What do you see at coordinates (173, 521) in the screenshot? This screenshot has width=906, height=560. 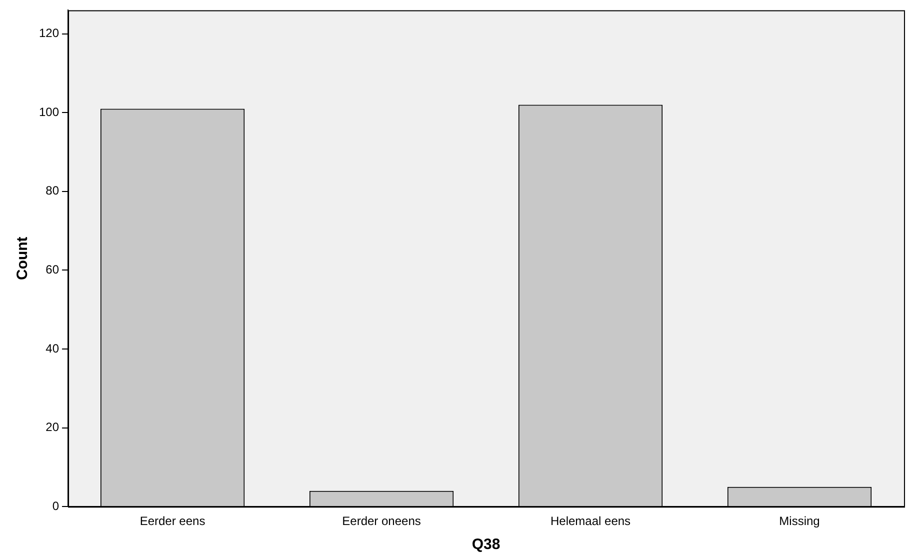 I see `x-tick-label: Eerder eens` at bounding box center [173, 521].